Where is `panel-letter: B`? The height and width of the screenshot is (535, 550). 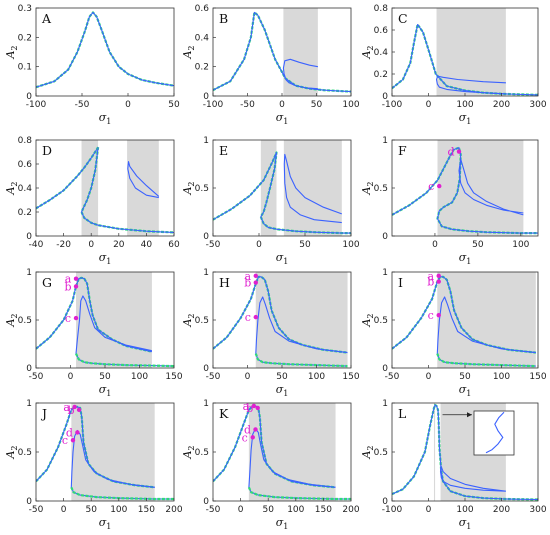
panel-letter: B is located at coordinates (223, 18).